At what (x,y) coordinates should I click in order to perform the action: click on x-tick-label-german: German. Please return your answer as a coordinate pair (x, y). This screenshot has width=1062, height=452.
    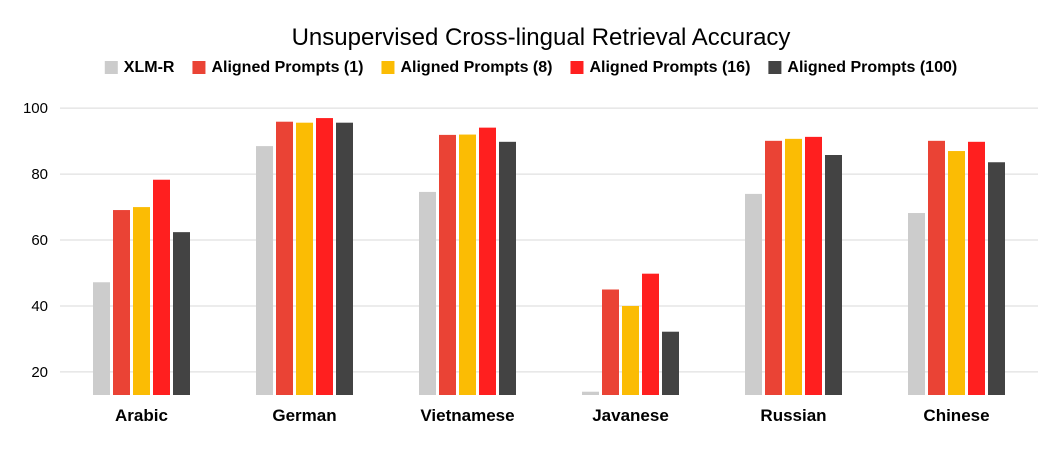
    Looking at the image, I should click on (304, 415).